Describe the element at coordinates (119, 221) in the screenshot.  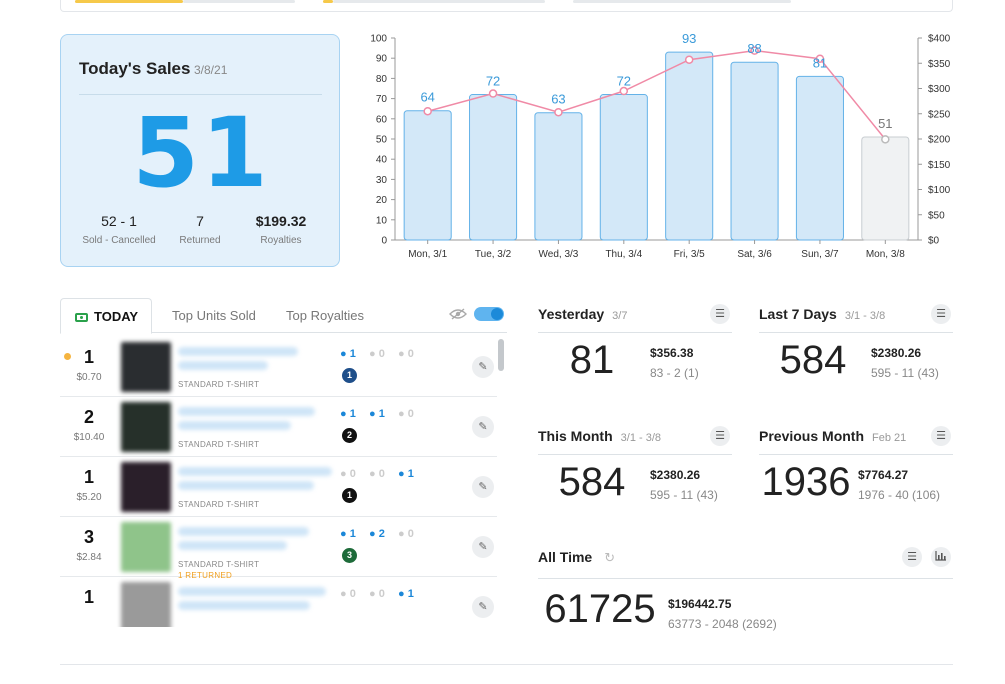
I see `sold-cancelled-value: 52 - 1` at that location.